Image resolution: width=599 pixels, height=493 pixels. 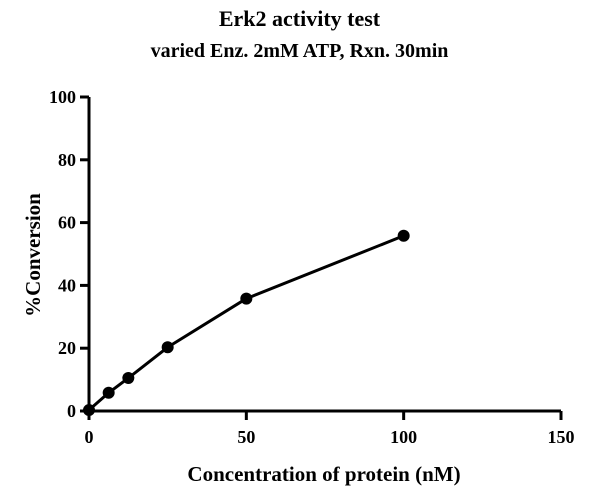 I want to click on x-axis-label: Concentration of protein (nM), so click(x=323, y=474).